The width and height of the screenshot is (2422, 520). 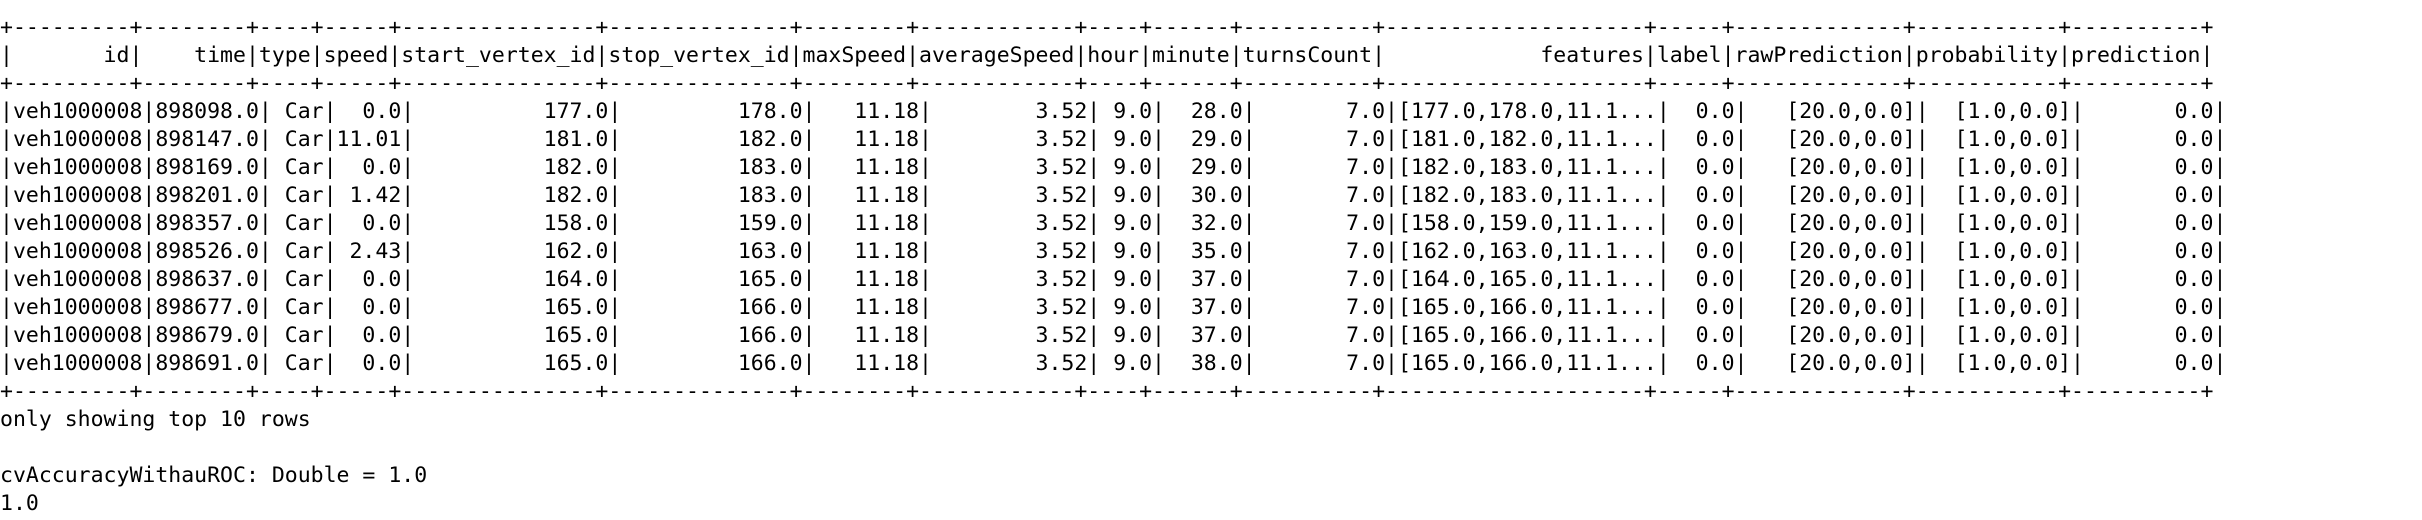 What do you see at coordinates (155, 419) in the screenshot?
I see `rows-note: only showing top 10 rows` at bounding box center [155, 419].